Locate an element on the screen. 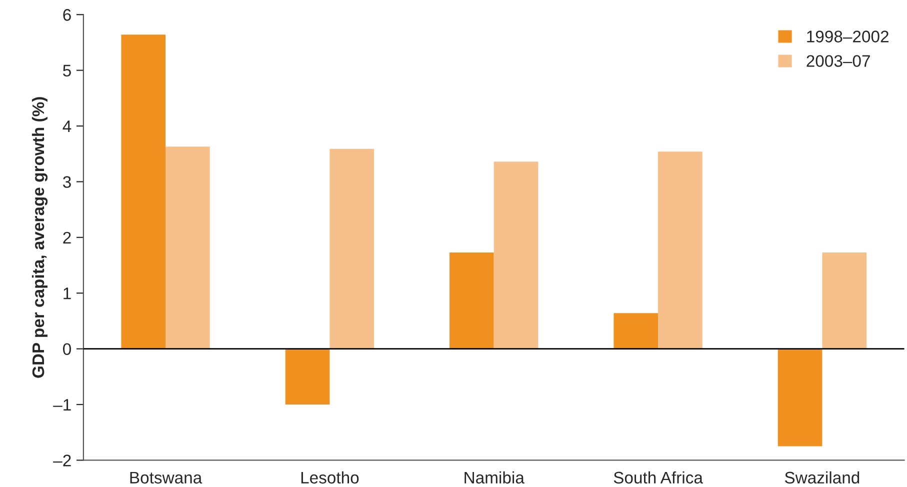 The width and height of the screenshot is (907, 487). legend-label: 2003–07 is located at coordinates (838, 61).